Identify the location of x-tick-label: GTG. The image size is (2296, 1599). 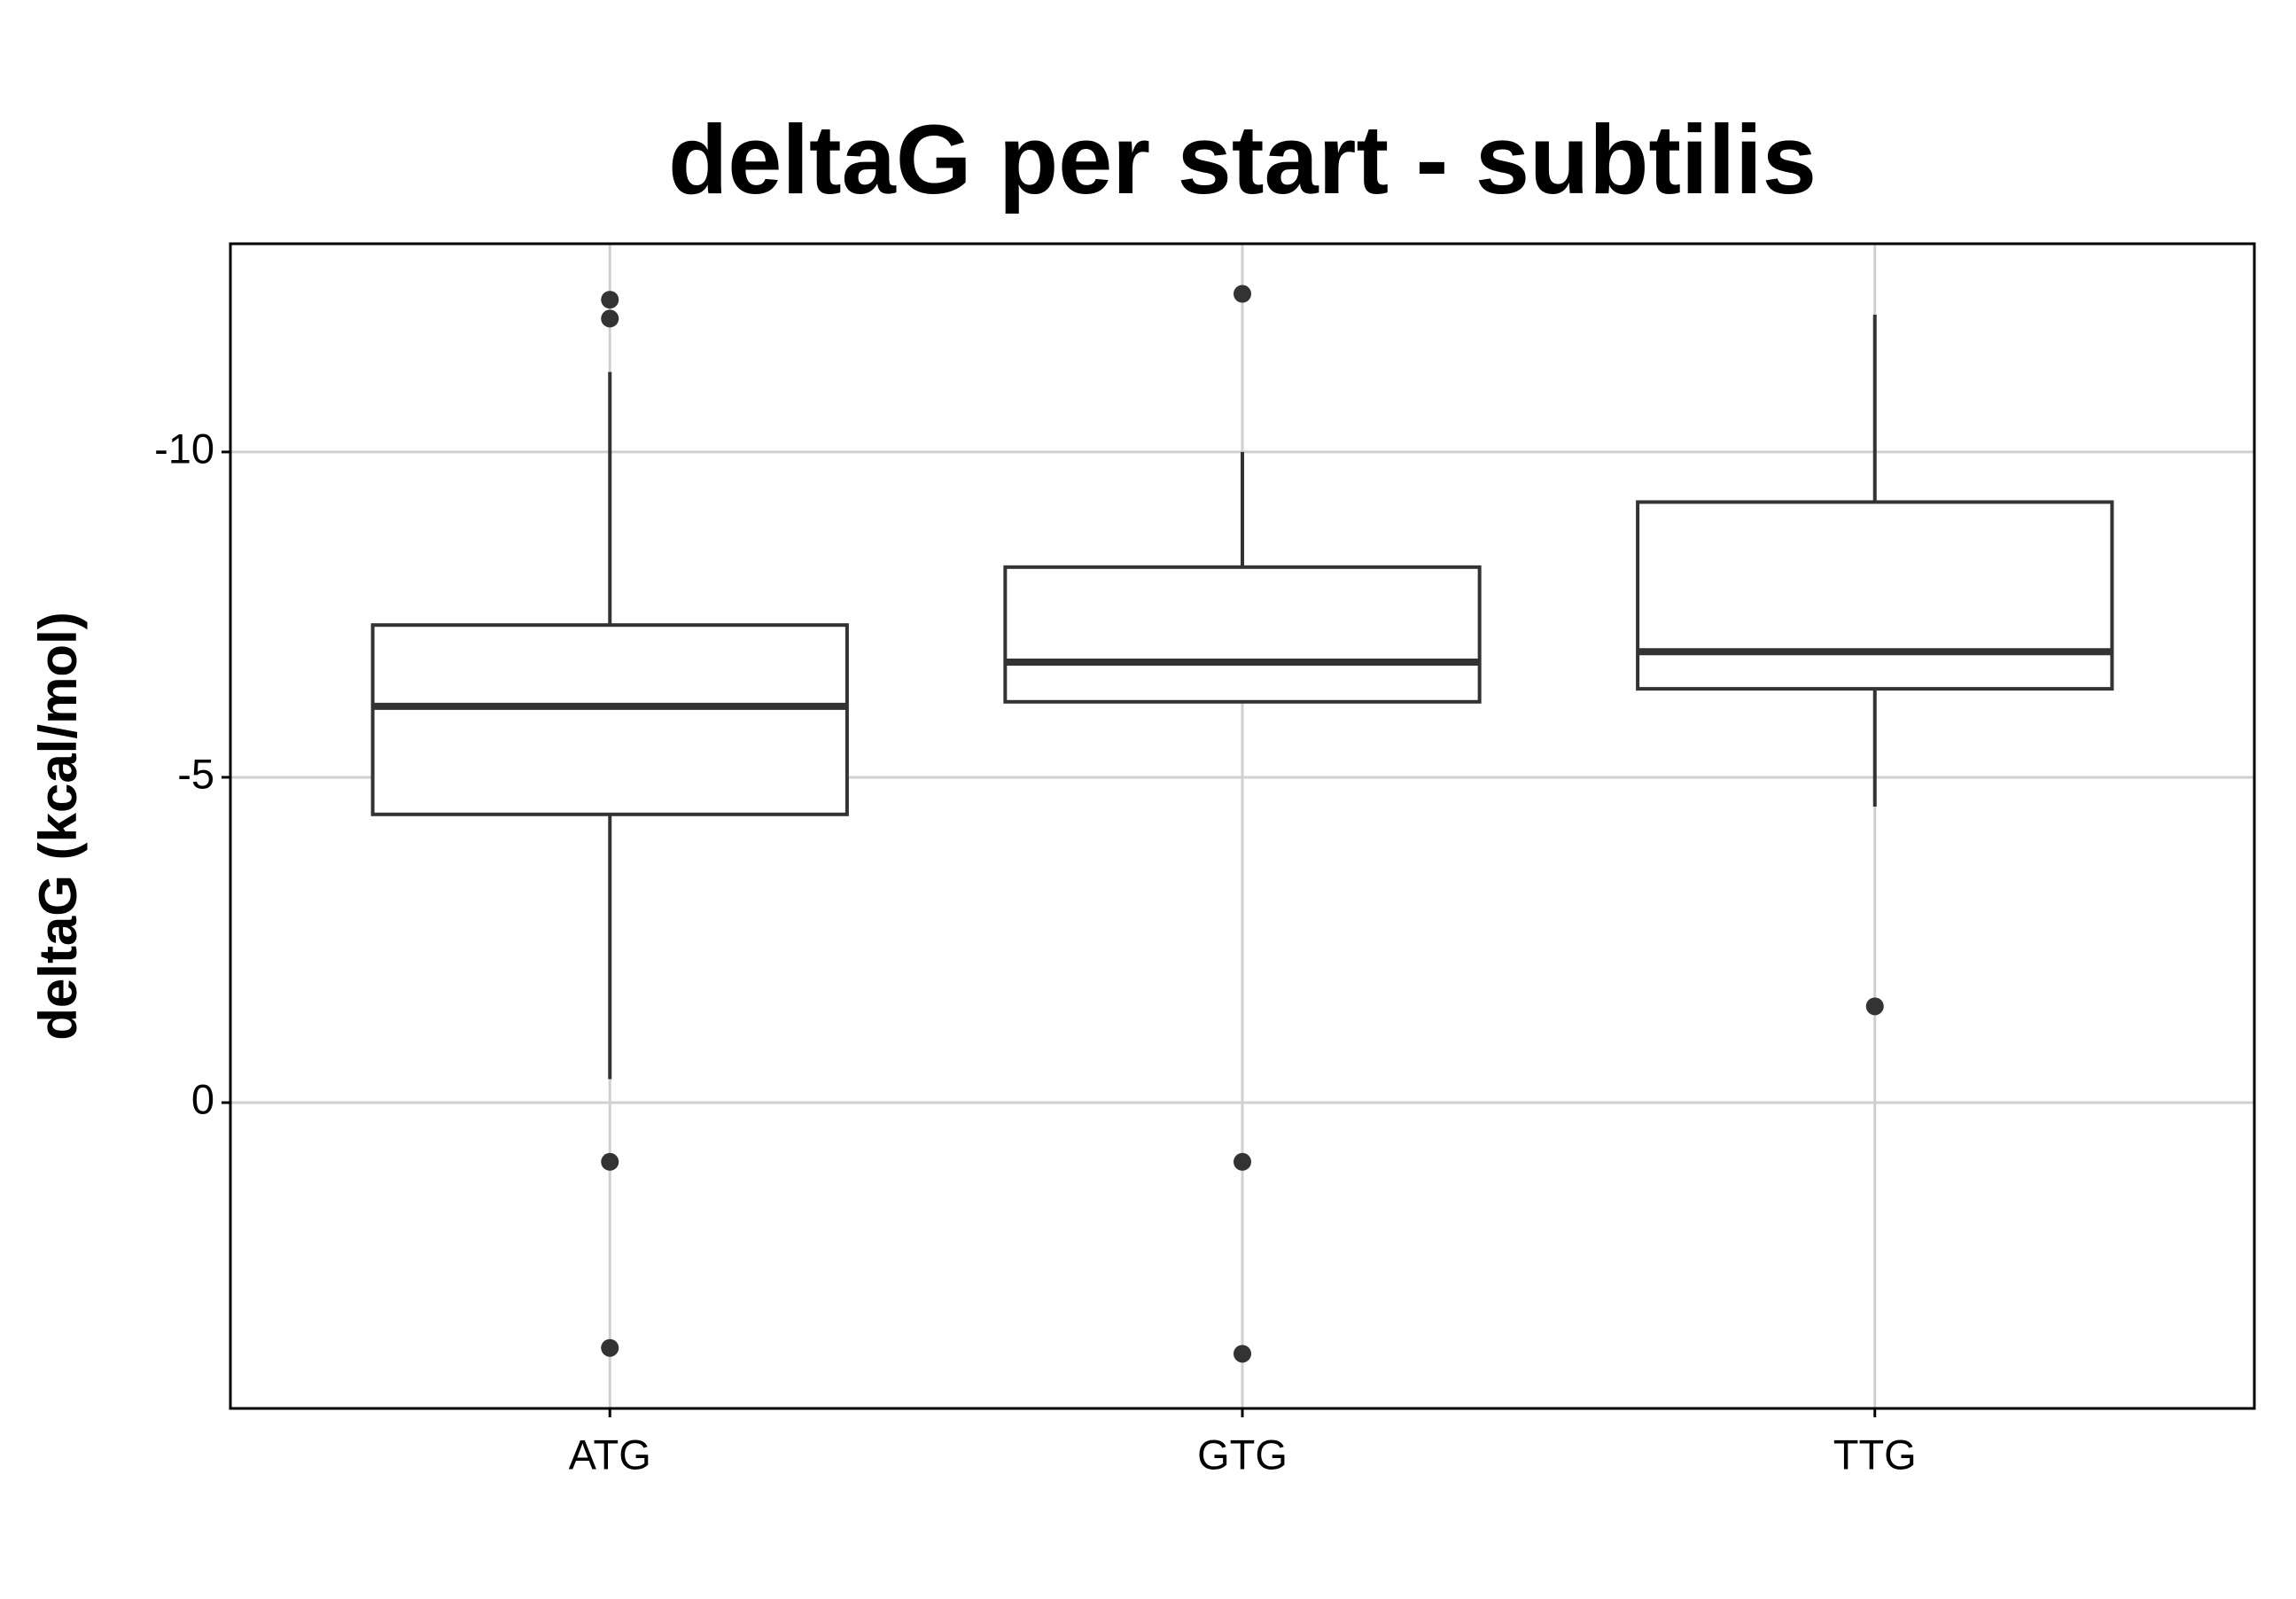
(1242, 1454).